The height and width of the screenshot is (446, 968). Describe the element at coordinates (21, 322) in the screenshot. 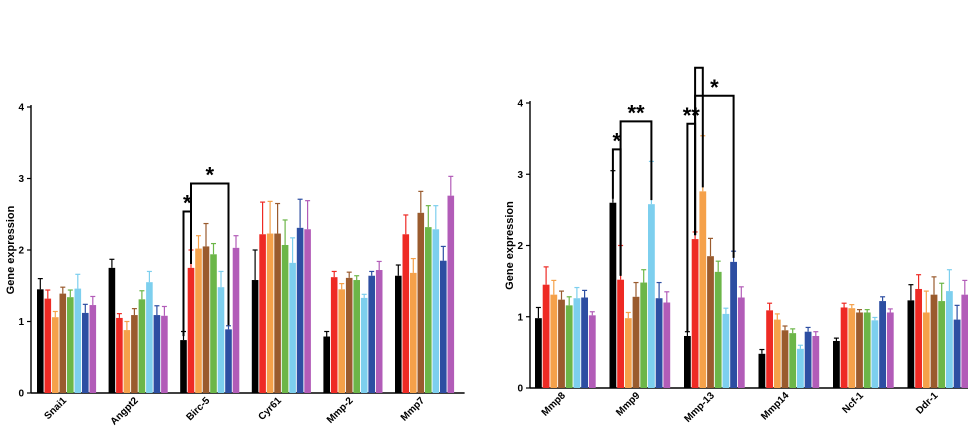

I see `y-tick-label: 1` at that location.